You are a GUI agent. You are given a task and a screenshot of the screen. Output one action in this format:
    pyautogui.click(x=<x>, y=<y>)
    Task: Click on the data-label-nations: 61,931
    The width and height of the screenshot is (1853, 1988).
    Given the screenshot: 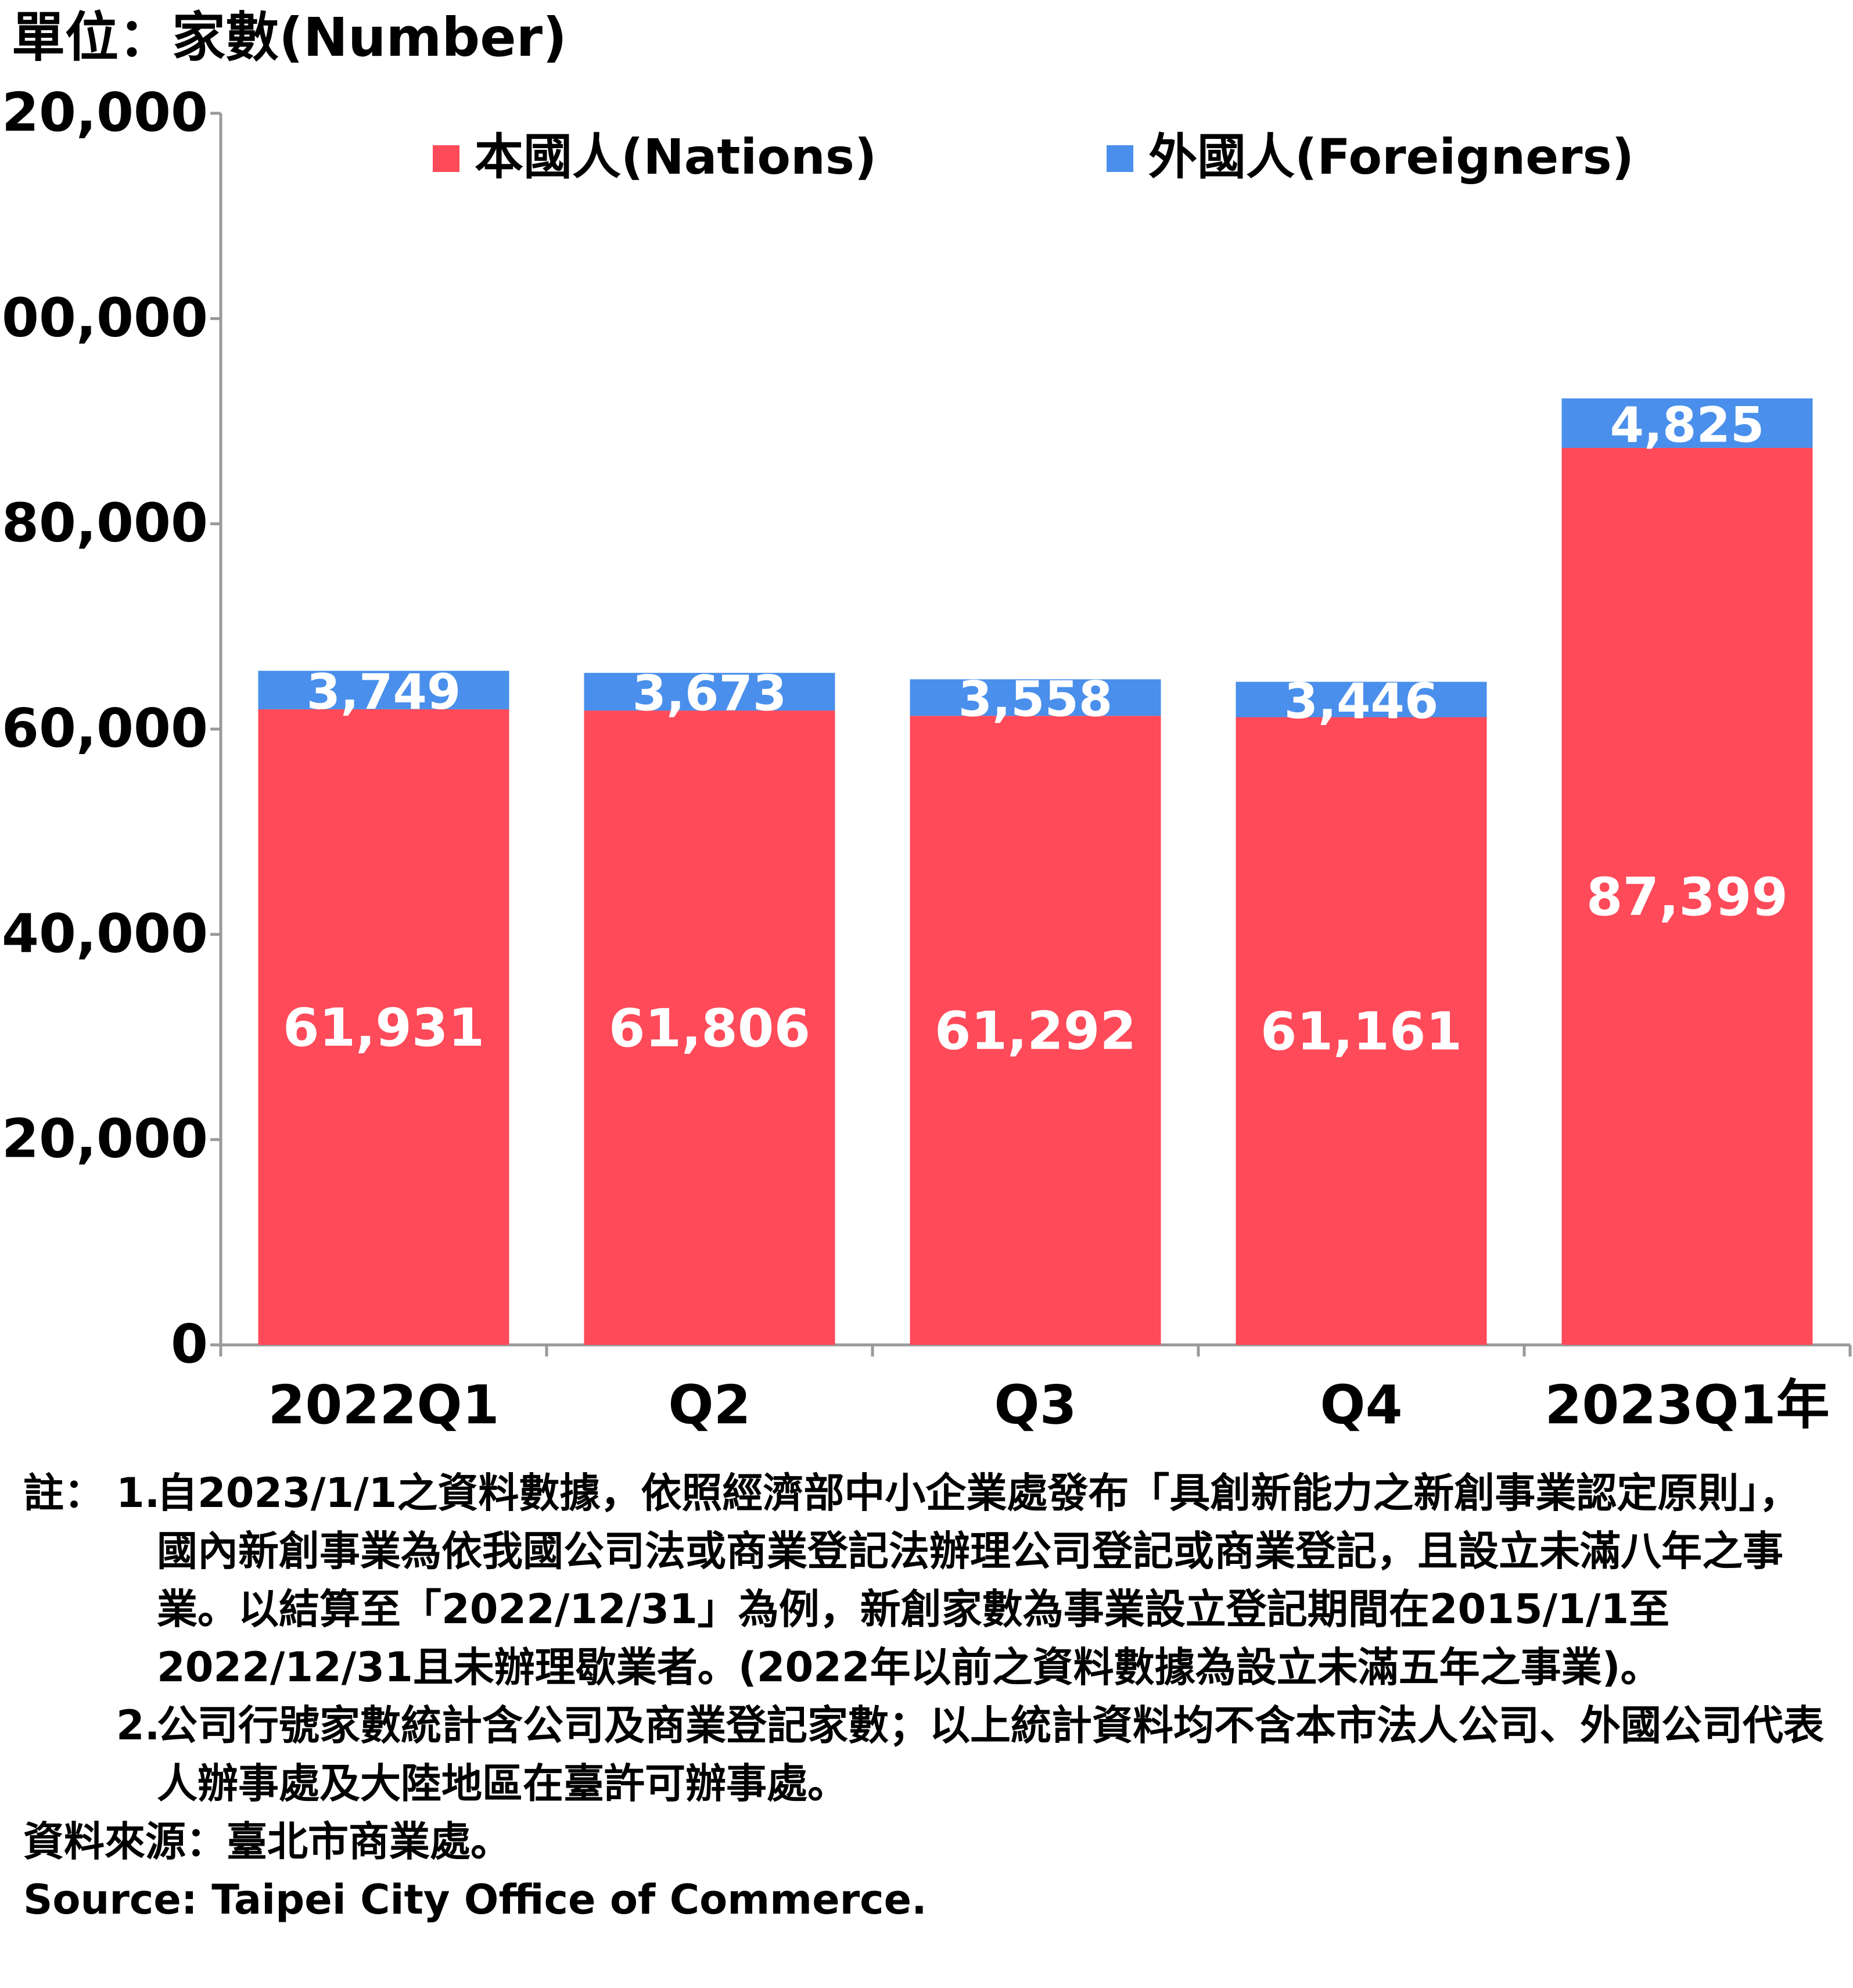 What is the action you would take?
    pyautogui.click(x=383, y=1027)
    